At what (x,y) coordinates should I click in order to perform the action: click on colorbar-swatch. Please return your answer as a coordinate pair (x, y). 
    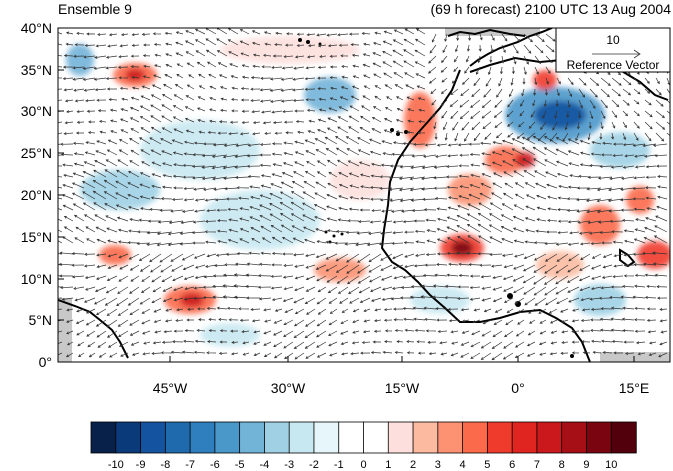
    Looking at the image, I should click on (475, 437).